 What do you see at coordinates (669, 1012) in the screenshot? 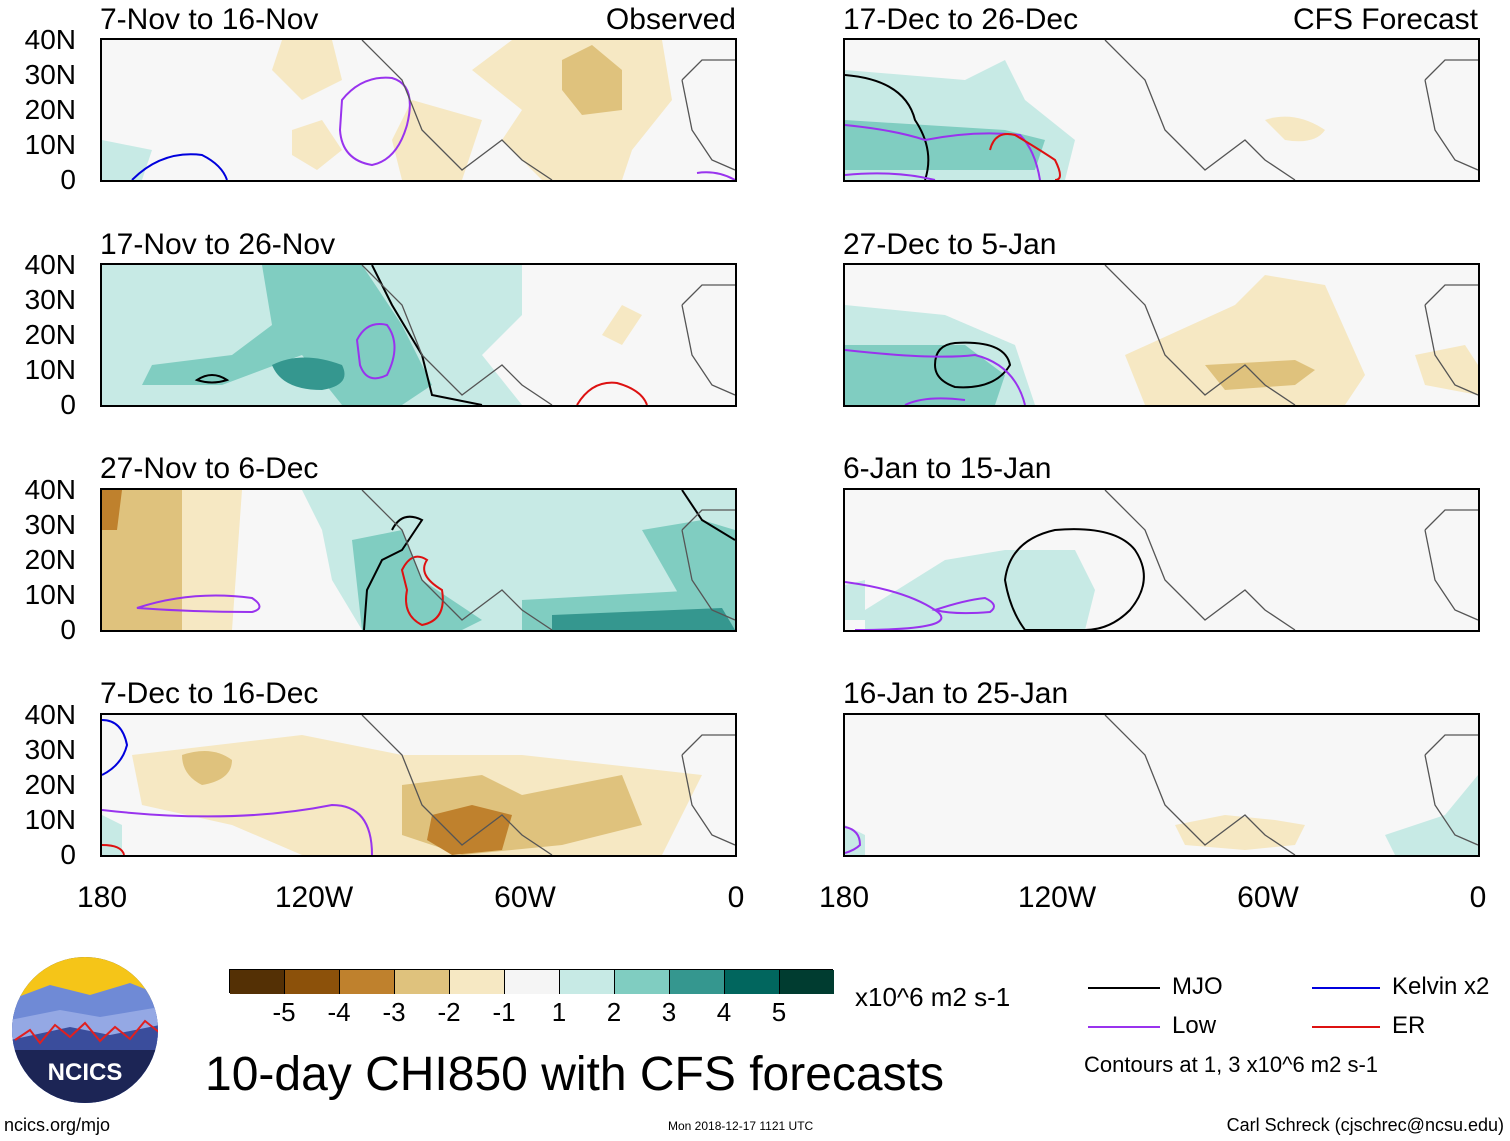
I see `colorbar-tick: 3` at bounding box center [669, 1012].